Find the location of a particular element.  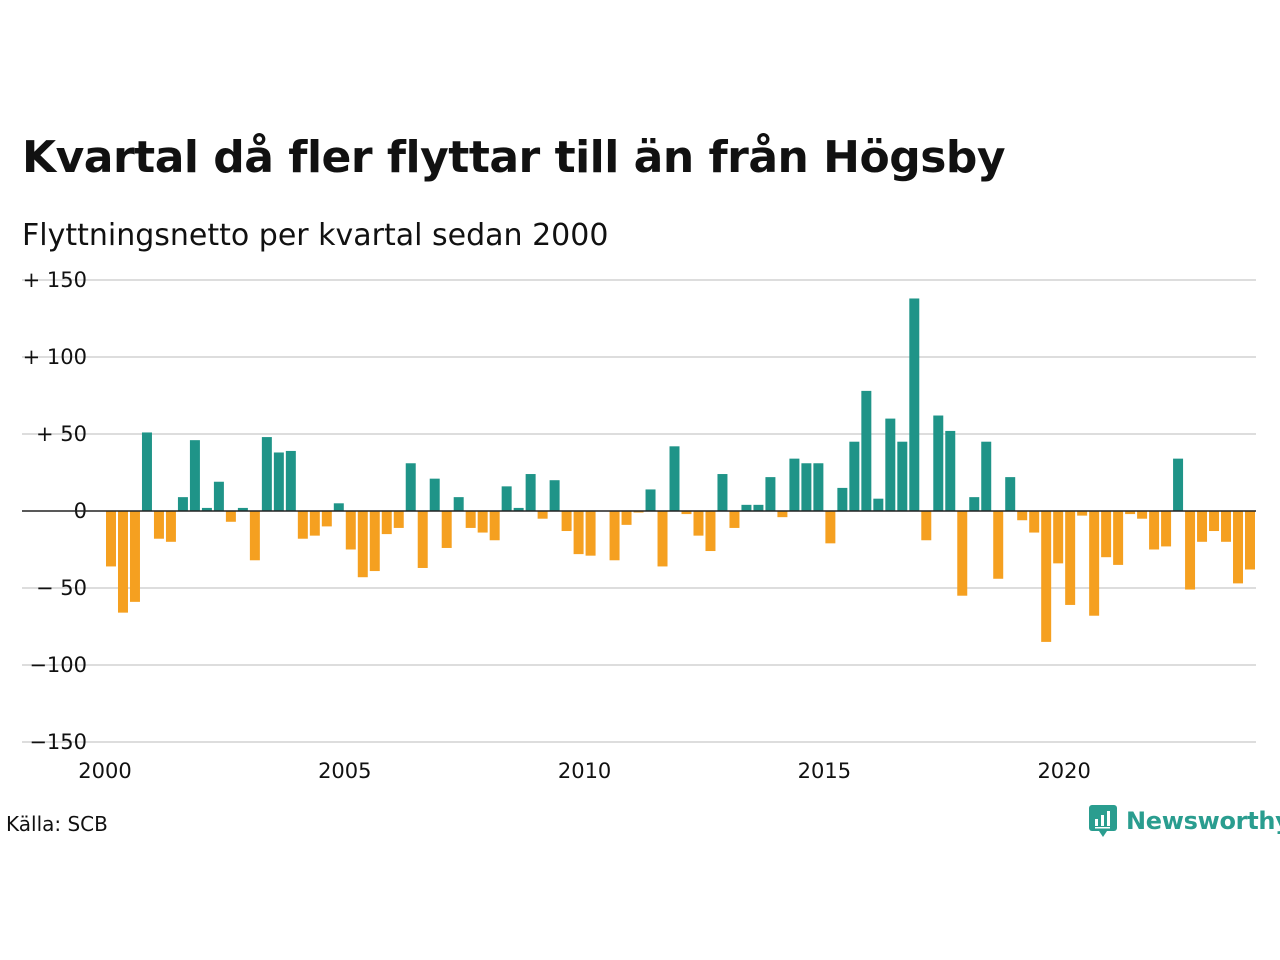

y-tick-label: − 50 is located at coordinates (61, 588).